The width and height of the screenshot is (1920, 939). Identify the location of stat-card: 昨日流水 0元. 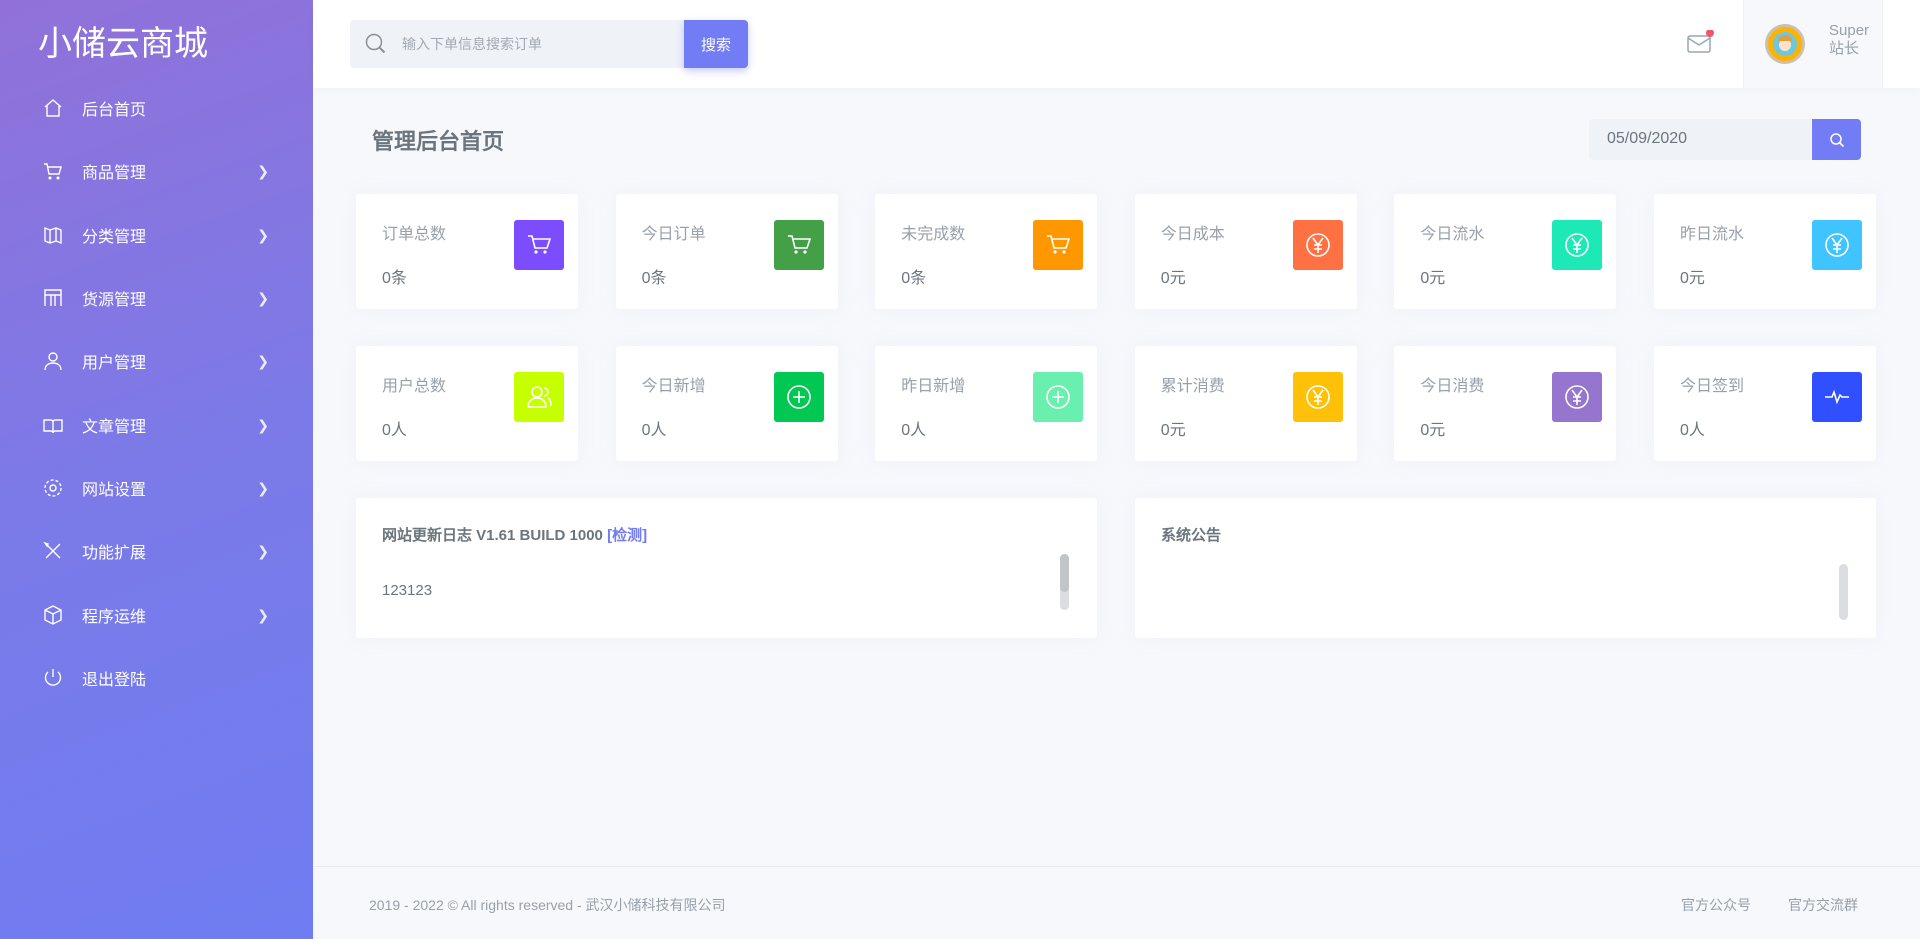
(1765, 251).